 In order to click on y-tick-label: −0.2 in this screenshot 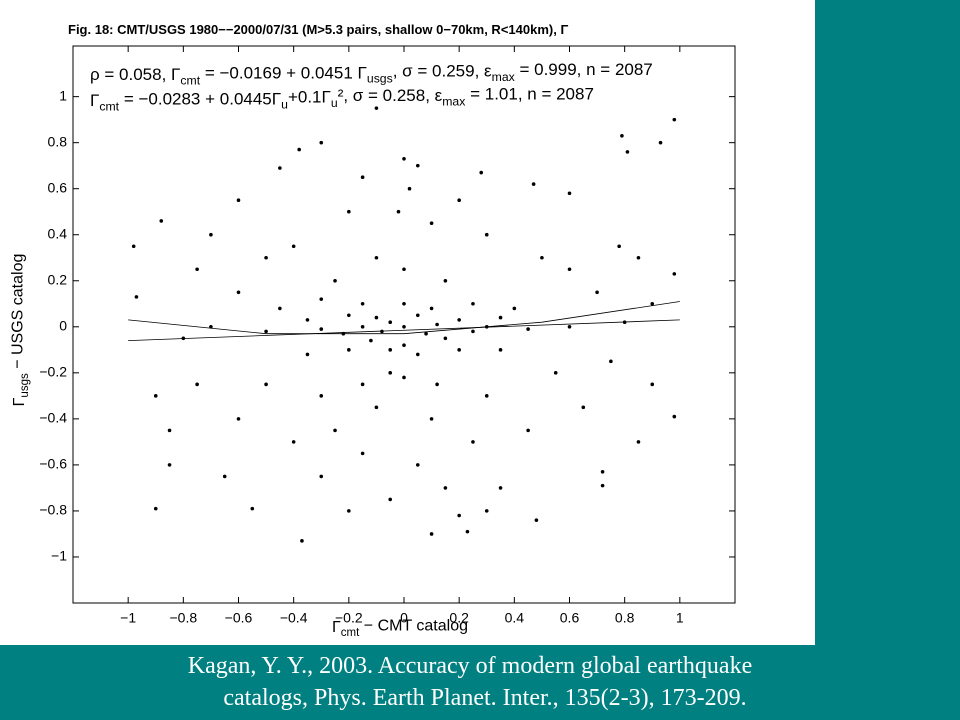, I will do `click(53, 372)`.